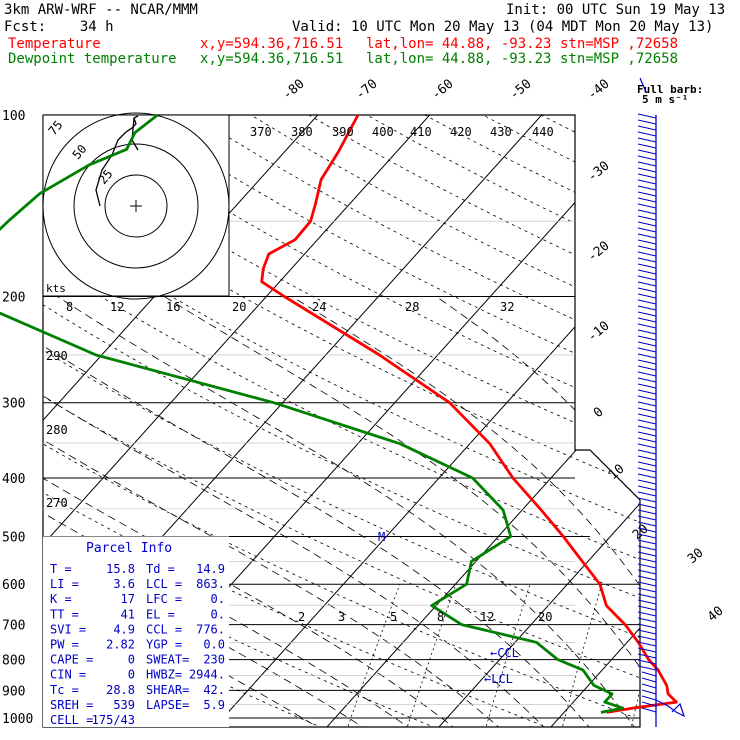  What do you see at coordinates (68, 675) in the screenshot?
I see `parcel-info-key: CIN =` at bounding box center [68, 675].